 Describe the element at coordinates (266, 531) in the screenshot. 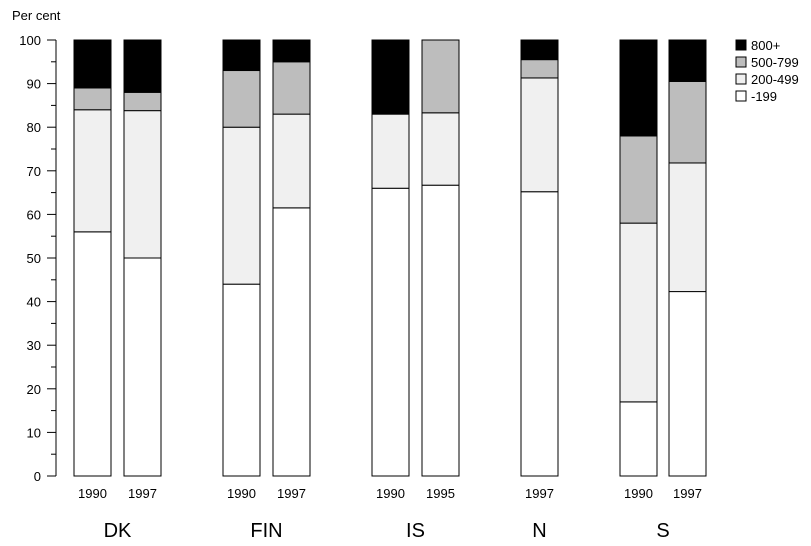

I see `country-label: FIN` at that location.